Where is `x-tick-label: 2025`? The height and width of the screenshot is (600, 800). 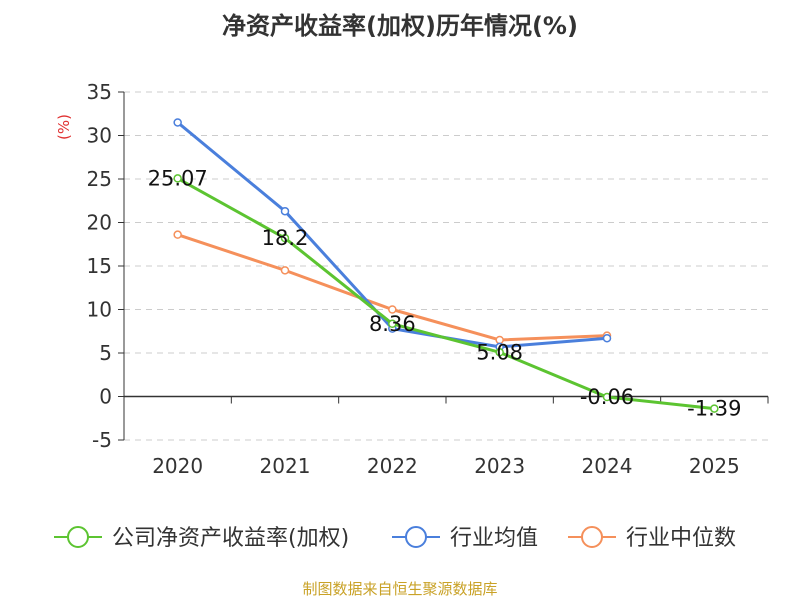
x-tick-label: 2025 is located at coordinates (714, 466).